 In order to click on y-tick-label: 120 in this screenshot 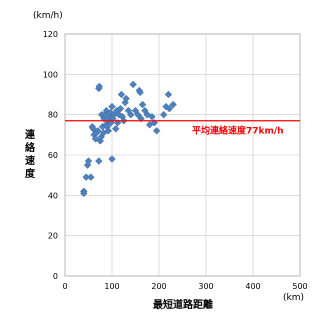, I will do `click(50, 34)`.